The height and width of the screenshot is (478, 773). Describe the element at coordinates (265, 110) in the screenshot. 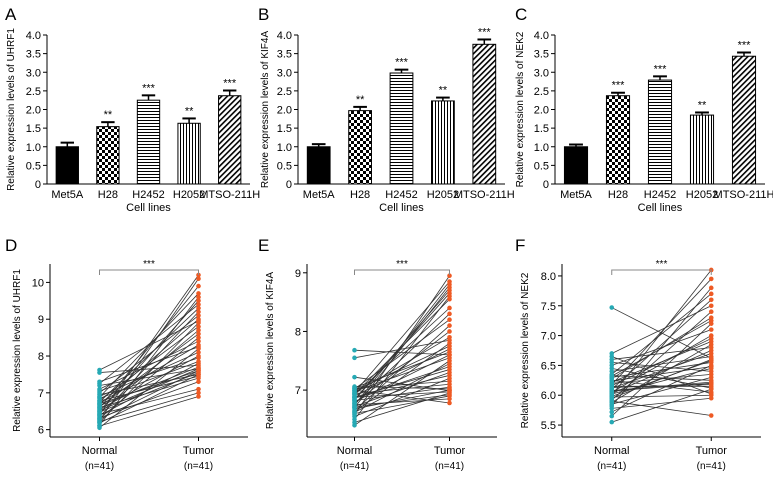

I see `y-axis-label: Relative expression levels of KIF4A` at that location.